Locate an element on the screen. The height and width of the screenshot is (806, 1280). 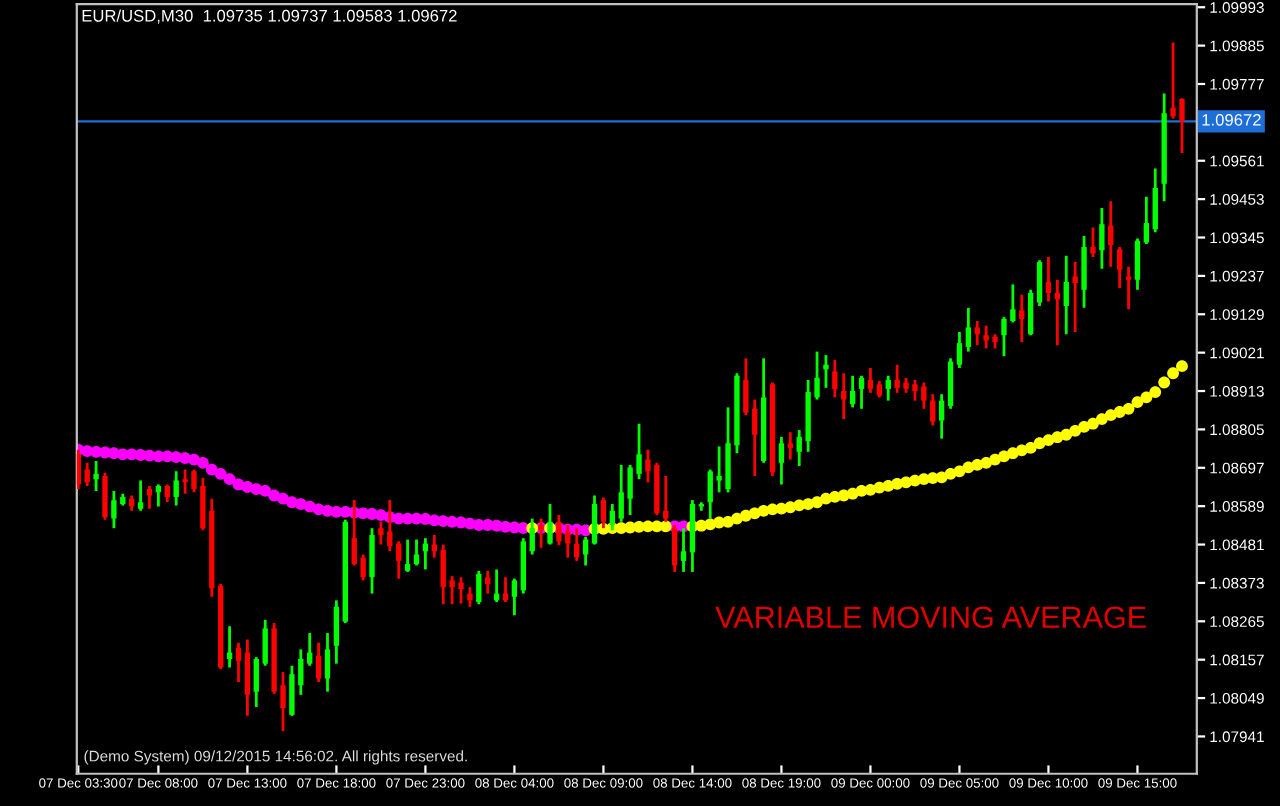
annotation: VARIABLE MOVING AVERAGE is located at coordinates (930, 617).